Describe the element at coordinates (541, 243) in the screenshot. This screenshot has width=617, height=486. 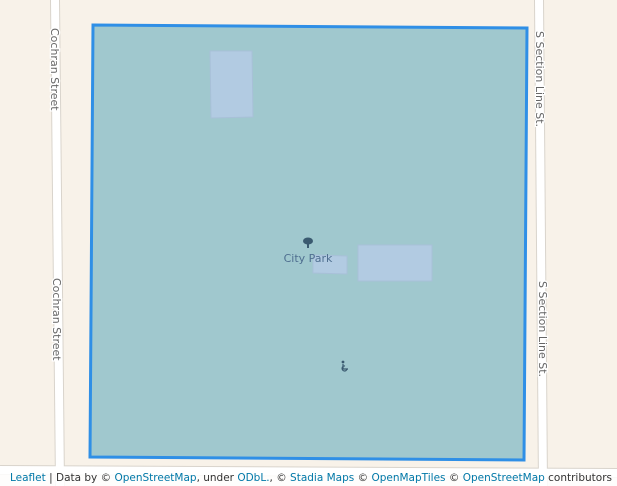
I see `road-s-section-line` at that location.